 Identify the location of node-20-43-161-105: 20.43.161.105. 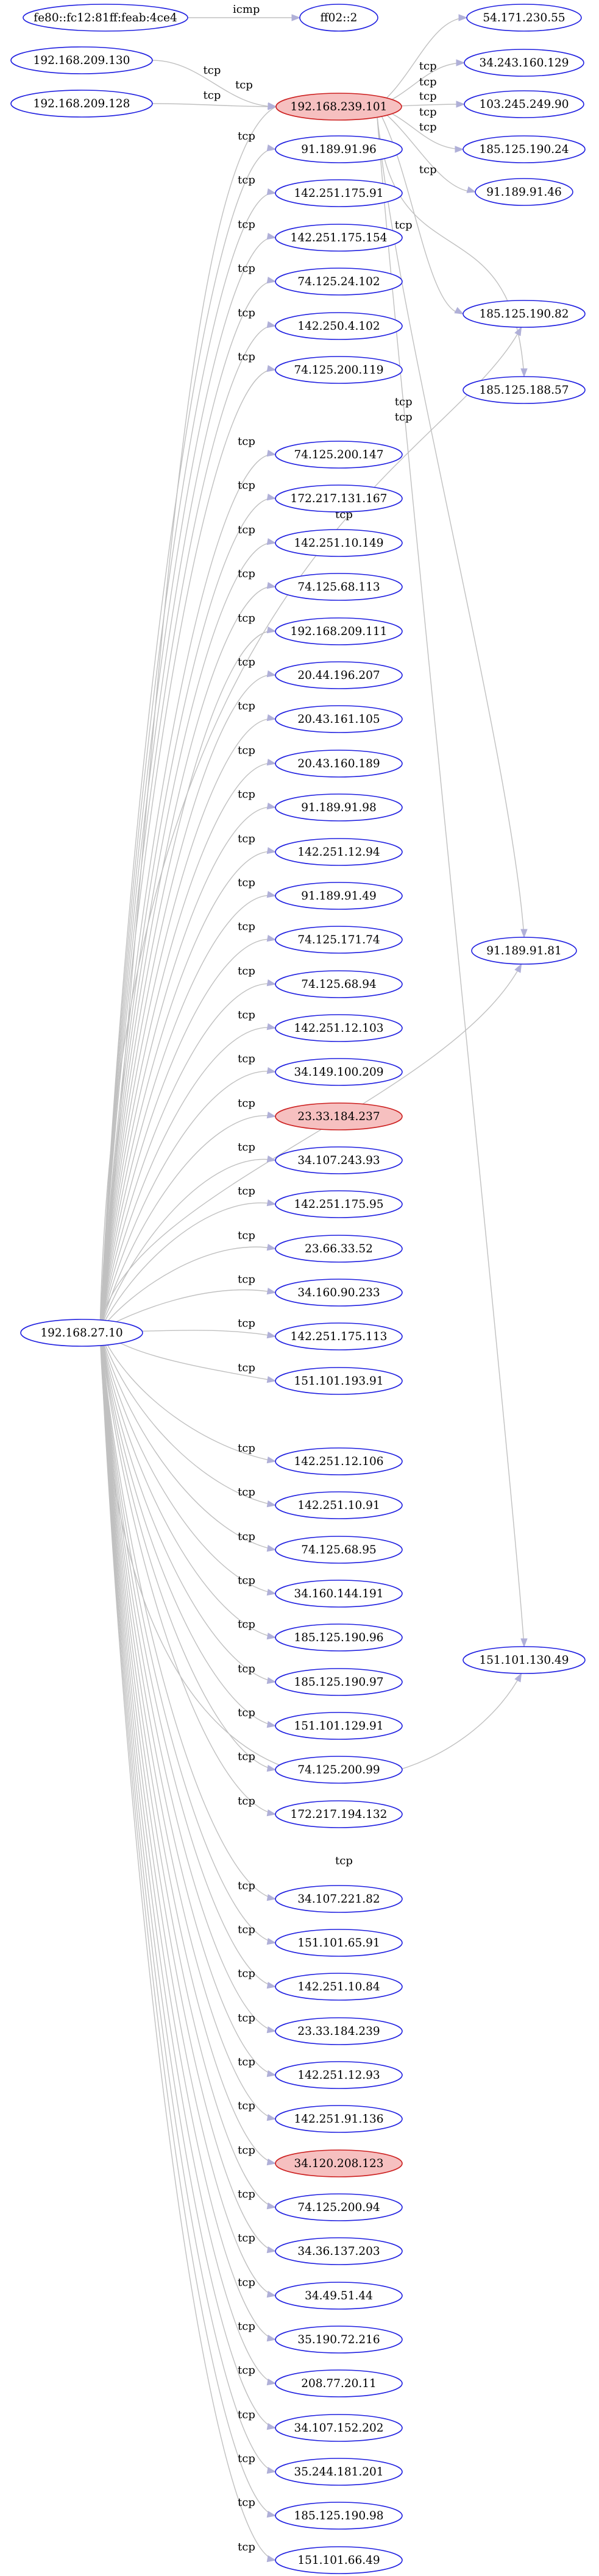
(339, 719).